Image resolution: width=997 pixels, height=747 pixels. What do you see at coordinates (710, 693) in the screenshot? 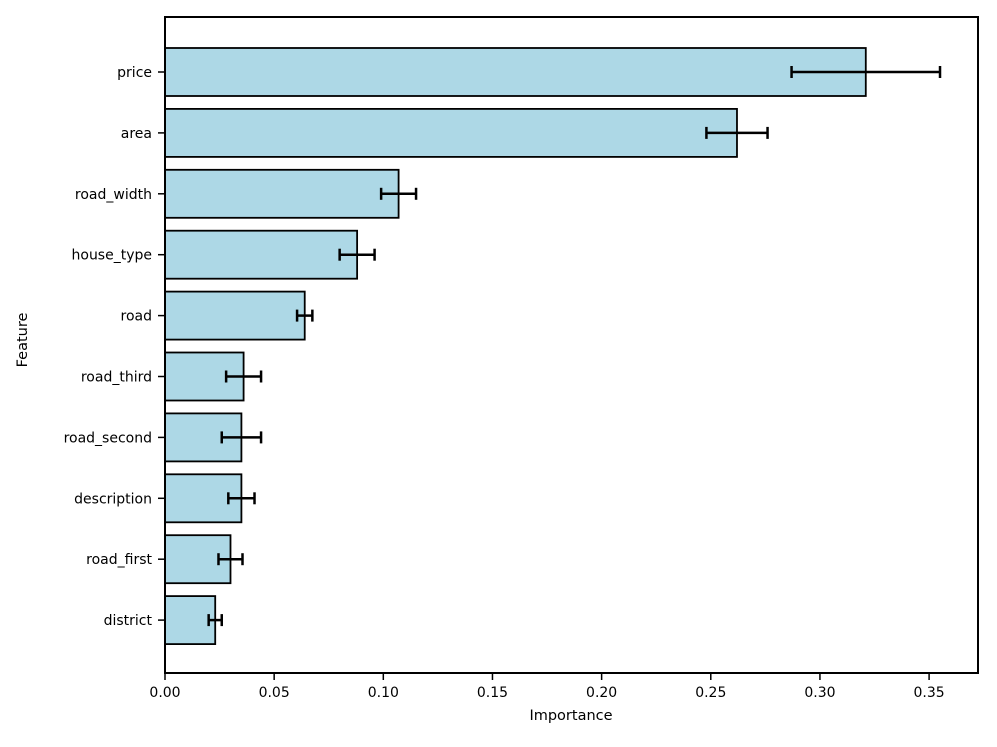
I see `x-tick-label-0.25: 0.25` at bounding box center [710, 693].